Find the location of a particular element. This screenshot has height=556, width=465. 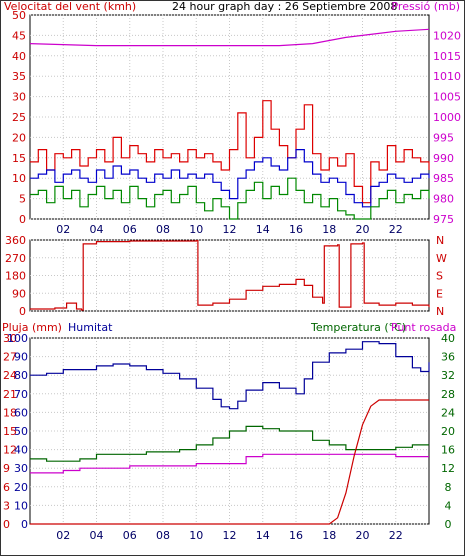

wind-direction-line is located at coordinates (230, 275).